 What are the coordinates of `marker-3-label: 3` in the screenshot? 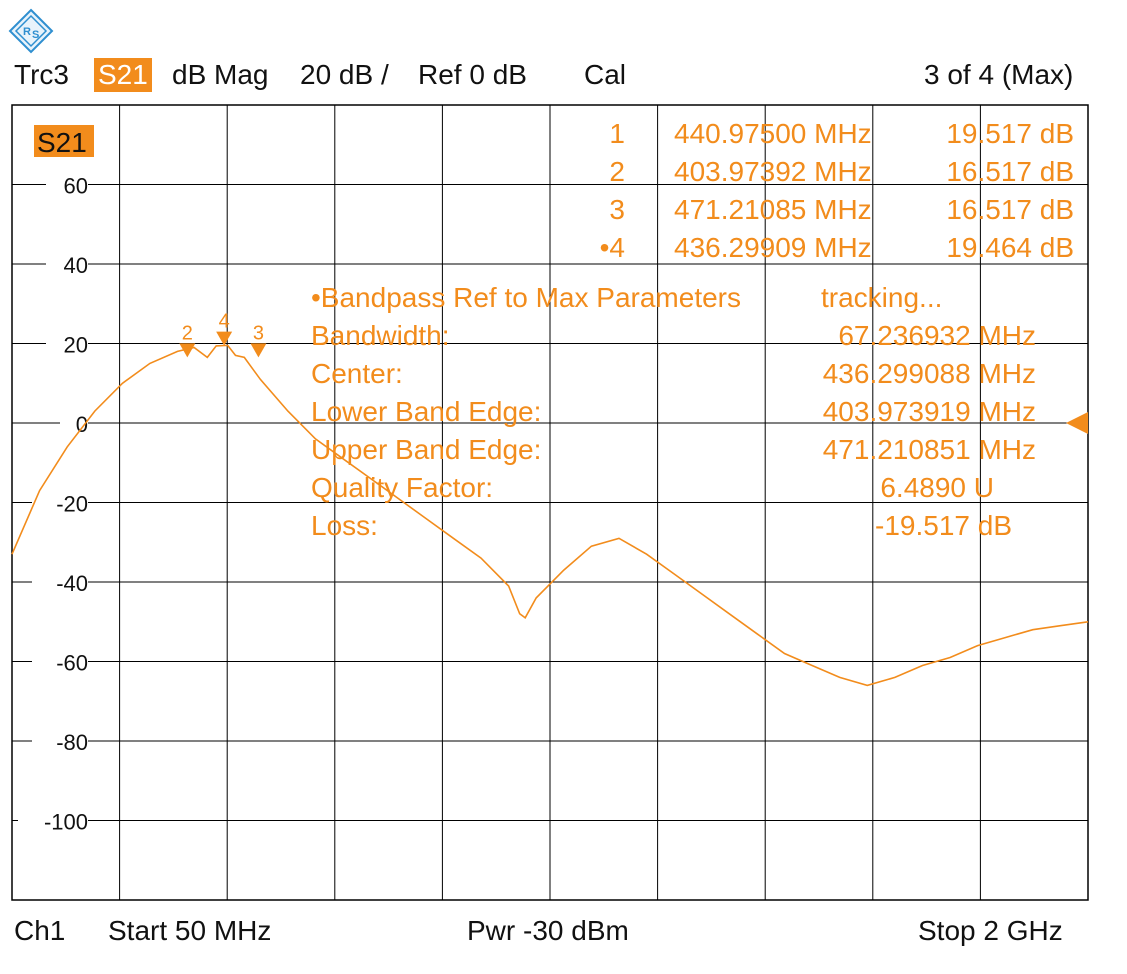 It's located at (258, 333).